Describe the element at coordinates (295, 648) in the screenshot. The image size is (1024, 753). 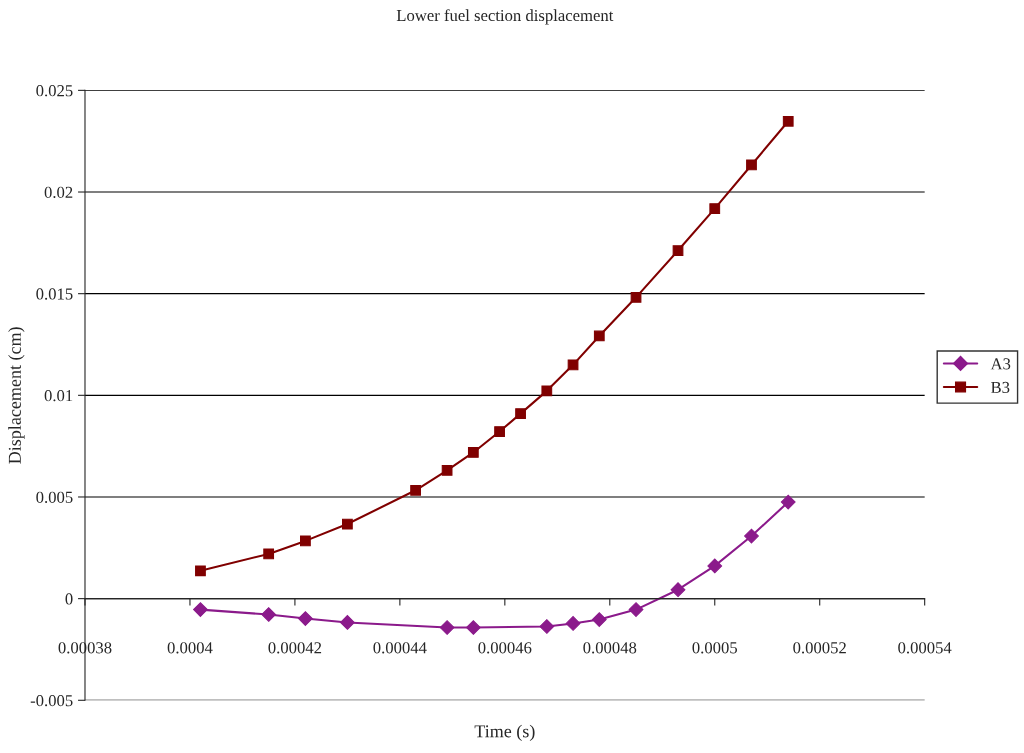
I see `x-tick-label: 0.00042` at that location.